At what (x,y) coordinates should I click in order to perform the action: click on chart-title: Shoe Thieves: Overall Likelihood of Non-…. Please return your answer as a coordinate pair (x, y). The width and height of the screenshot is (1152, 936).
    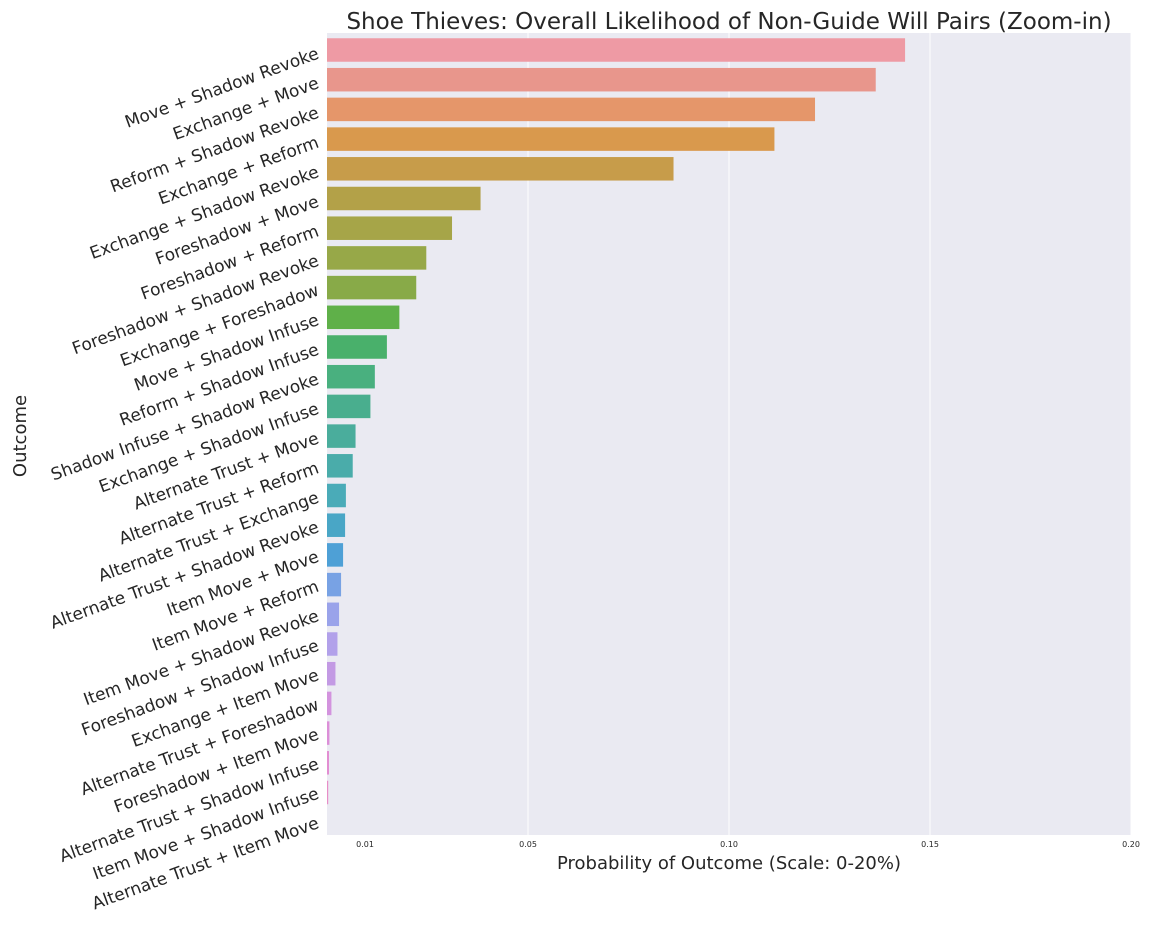
    Looking at the image, I should click on (728, 22).